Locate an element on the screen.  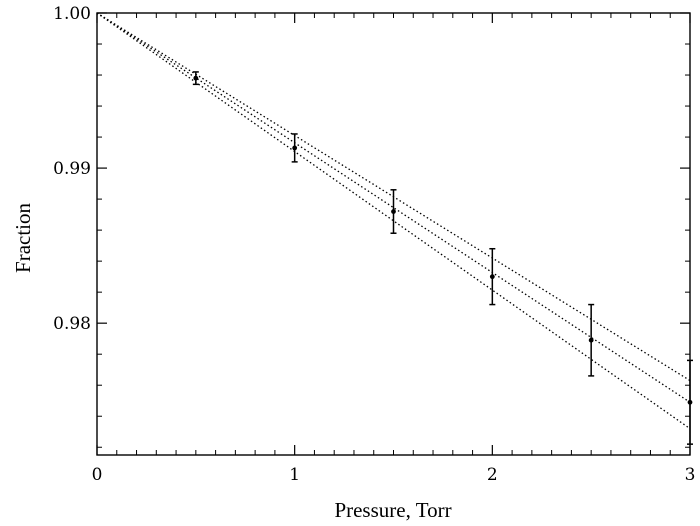
x-tick-label: 3 is located at coordinates (690, 475).